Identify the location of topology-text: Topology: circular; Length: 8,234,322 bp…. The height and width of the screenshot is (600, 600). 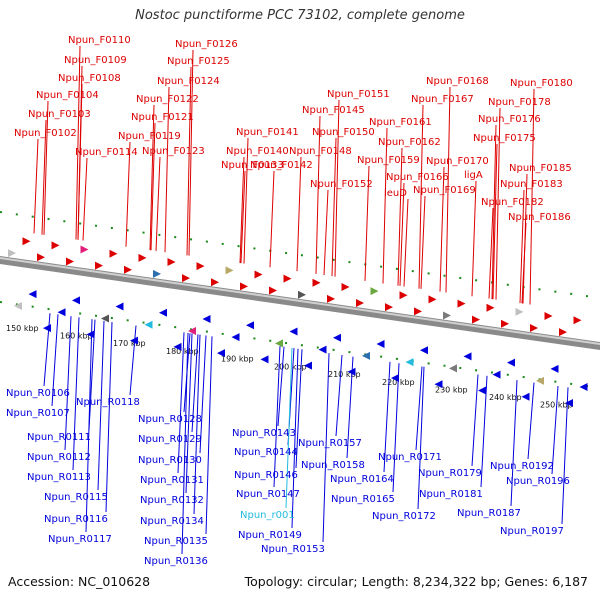
(416, 581).